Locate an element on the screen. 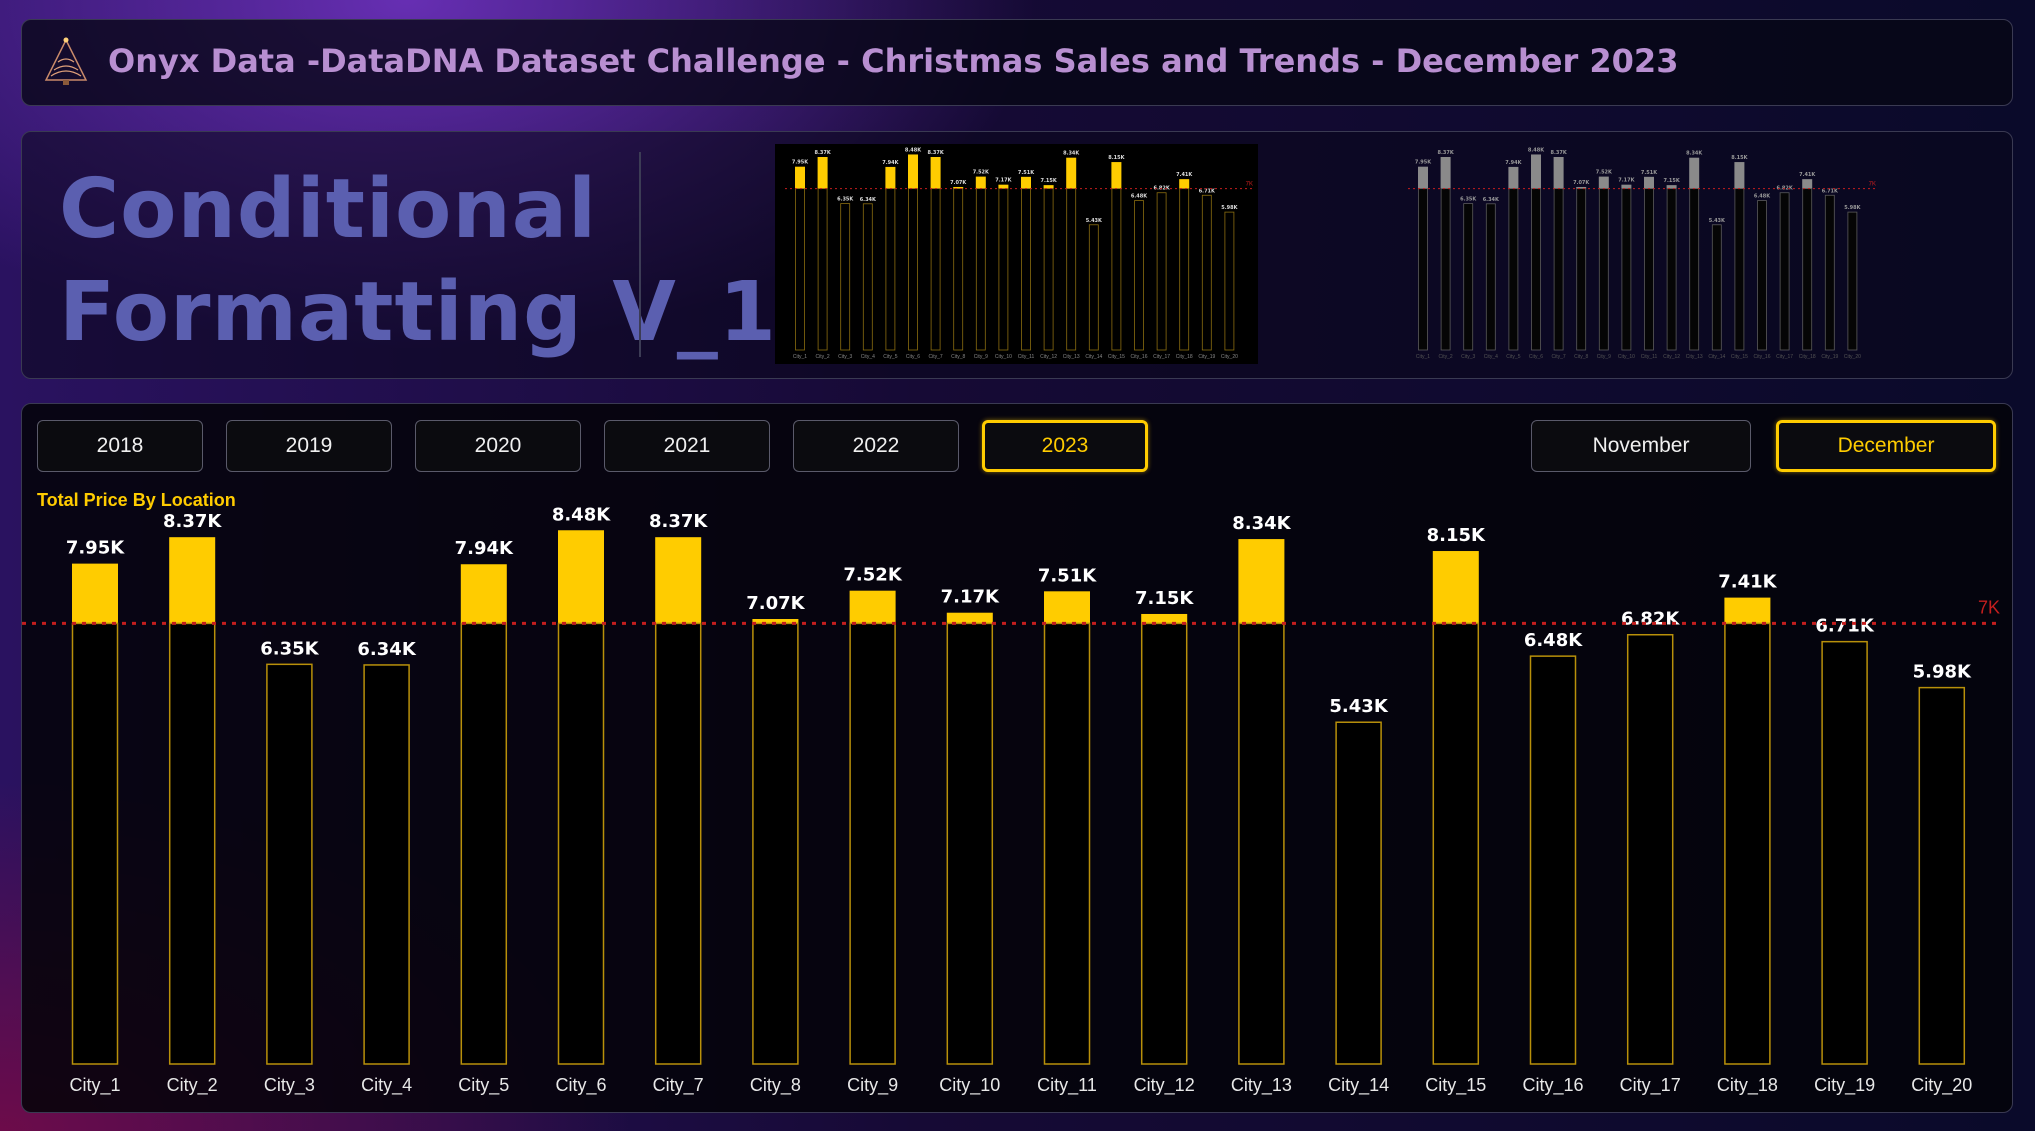  year-button-2020: 2020 is located at coordinates (498, 446).